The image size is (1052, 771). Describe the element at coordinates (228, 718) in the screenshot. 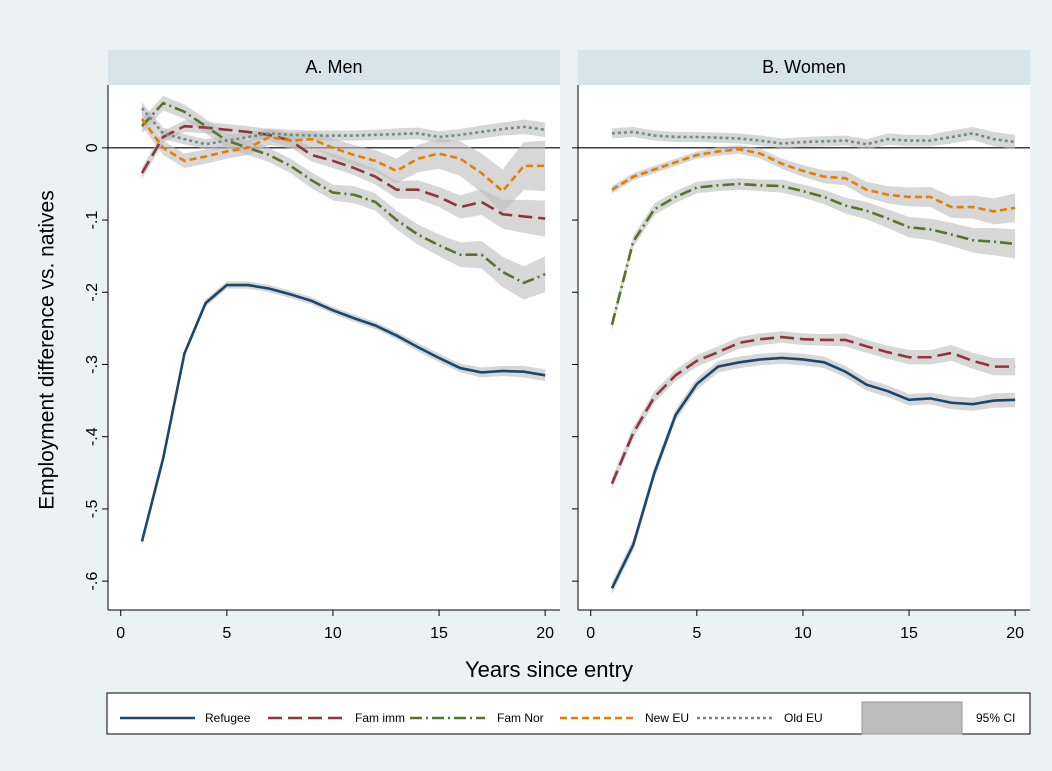

I see `legend-label: Refugee` at that location.